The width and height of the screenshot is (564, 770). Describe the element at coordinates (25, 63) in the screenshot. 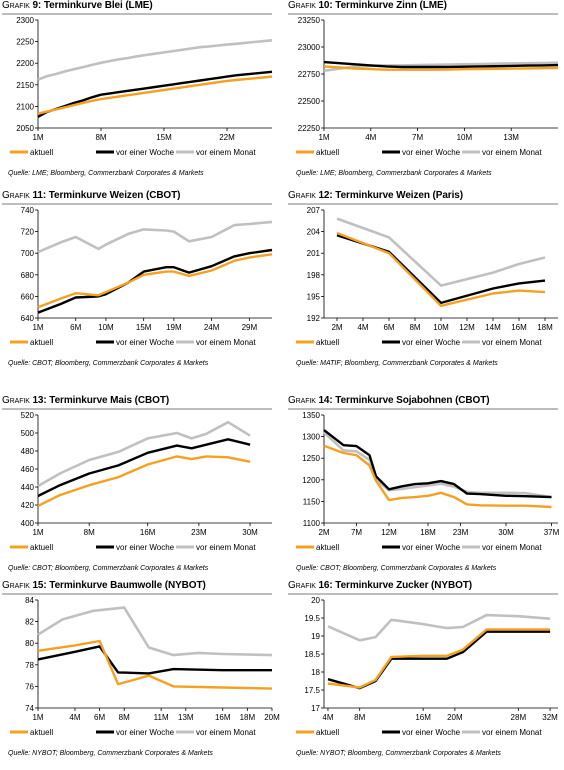

I see `y-tick-label: 2200` at that location.